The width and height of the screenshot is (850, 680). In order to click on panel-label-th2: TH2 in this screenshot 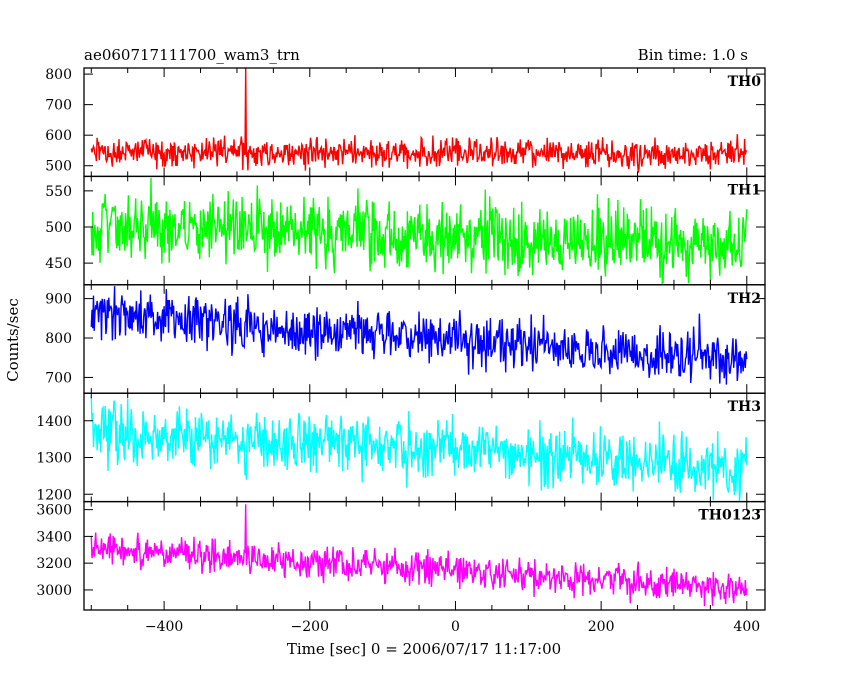, I will do `click(744, 299)`.